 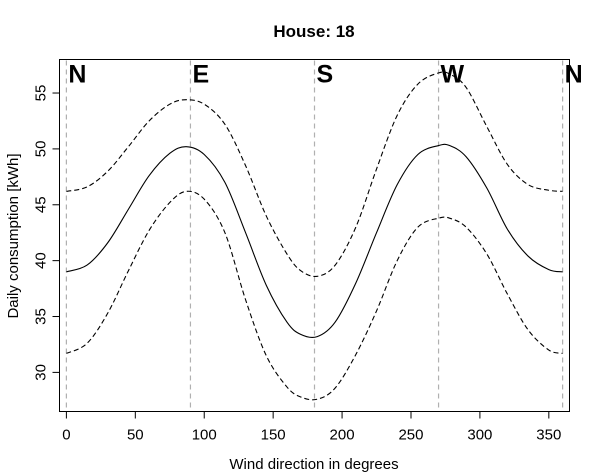 I want to click on y-tick-label-1: 35, so click(x=41, y=316).